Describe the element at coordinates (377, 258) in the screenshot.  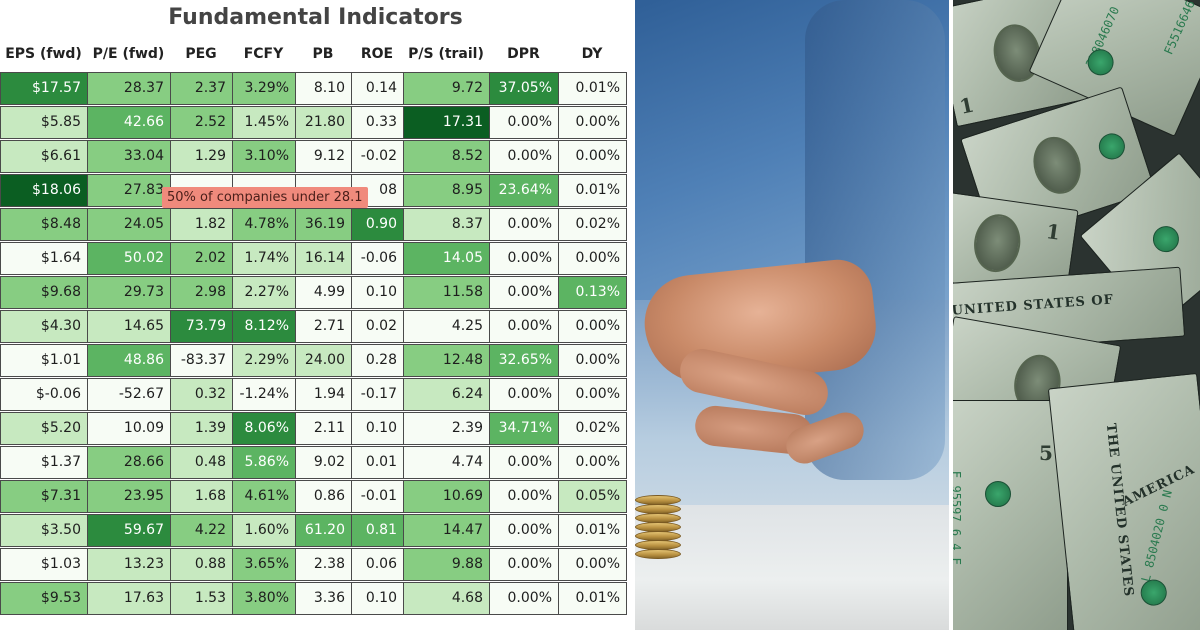
I see `table-cell: -0.06` at that location.